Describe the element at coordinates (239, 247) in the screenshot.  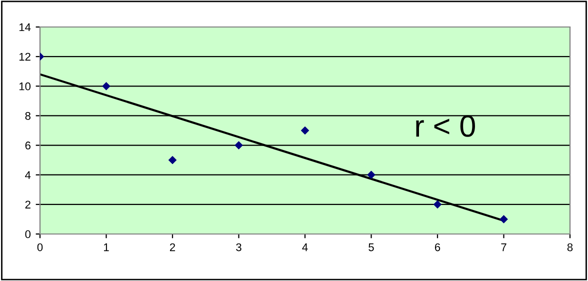
I see `x-tick-label: 3` at that location.